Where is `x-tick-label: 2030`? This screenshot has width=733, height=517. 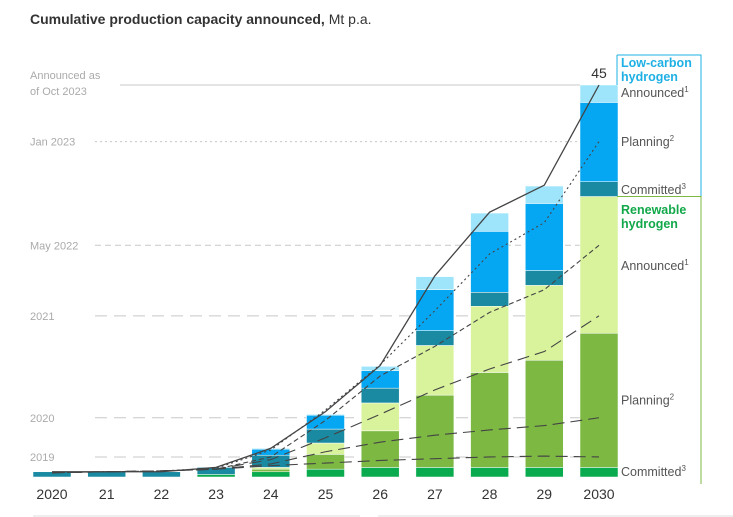
x-tick-label: 2030 is located at coordinates (598, 494).